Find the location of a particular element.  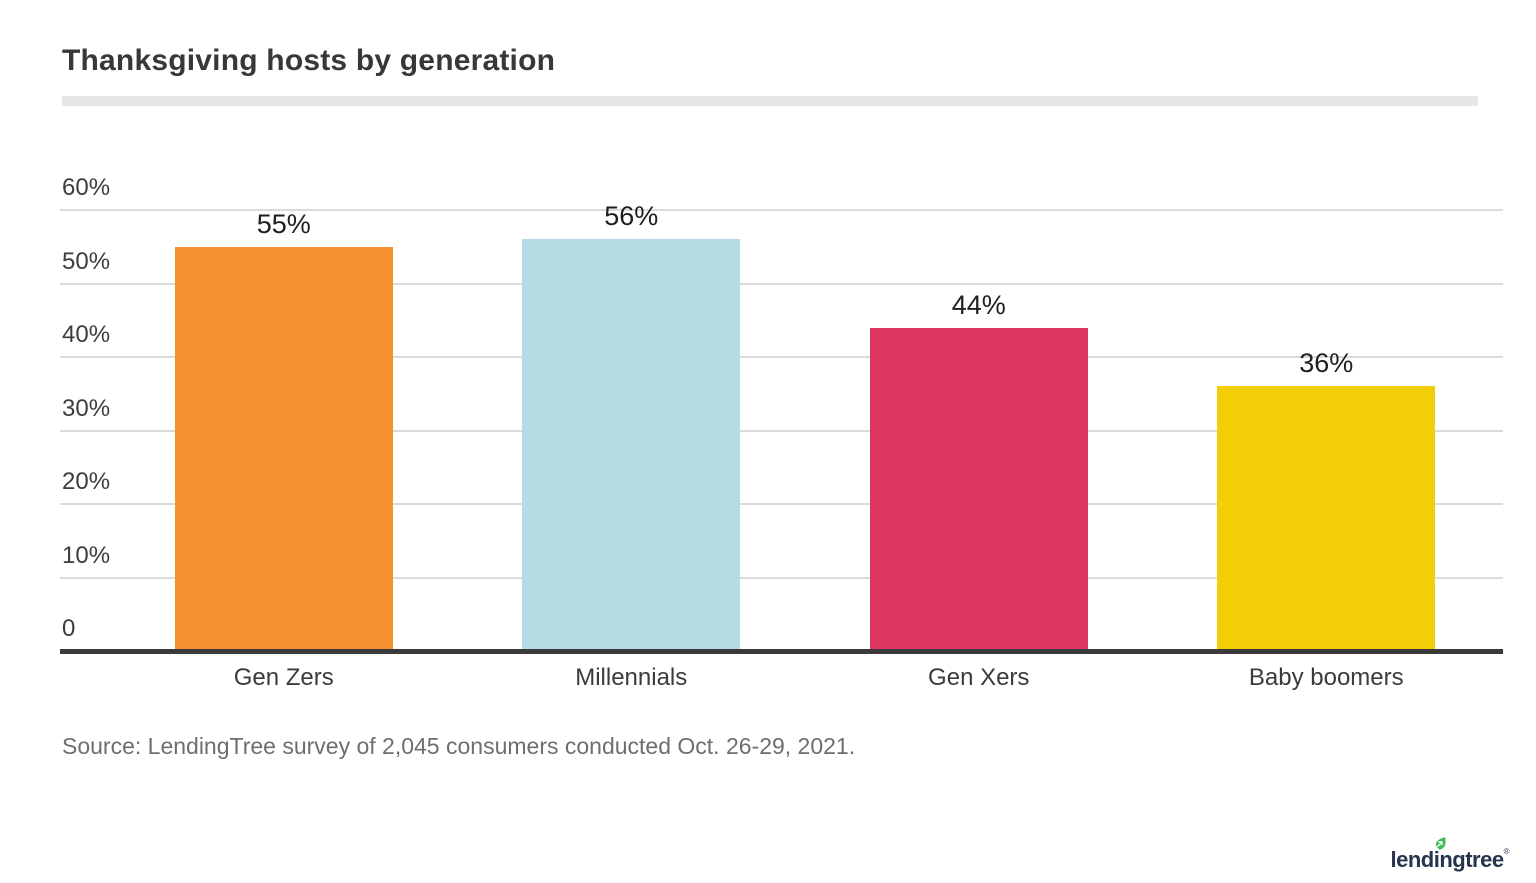

bar-value-label: 36% is located at coordinates (1326, 363).